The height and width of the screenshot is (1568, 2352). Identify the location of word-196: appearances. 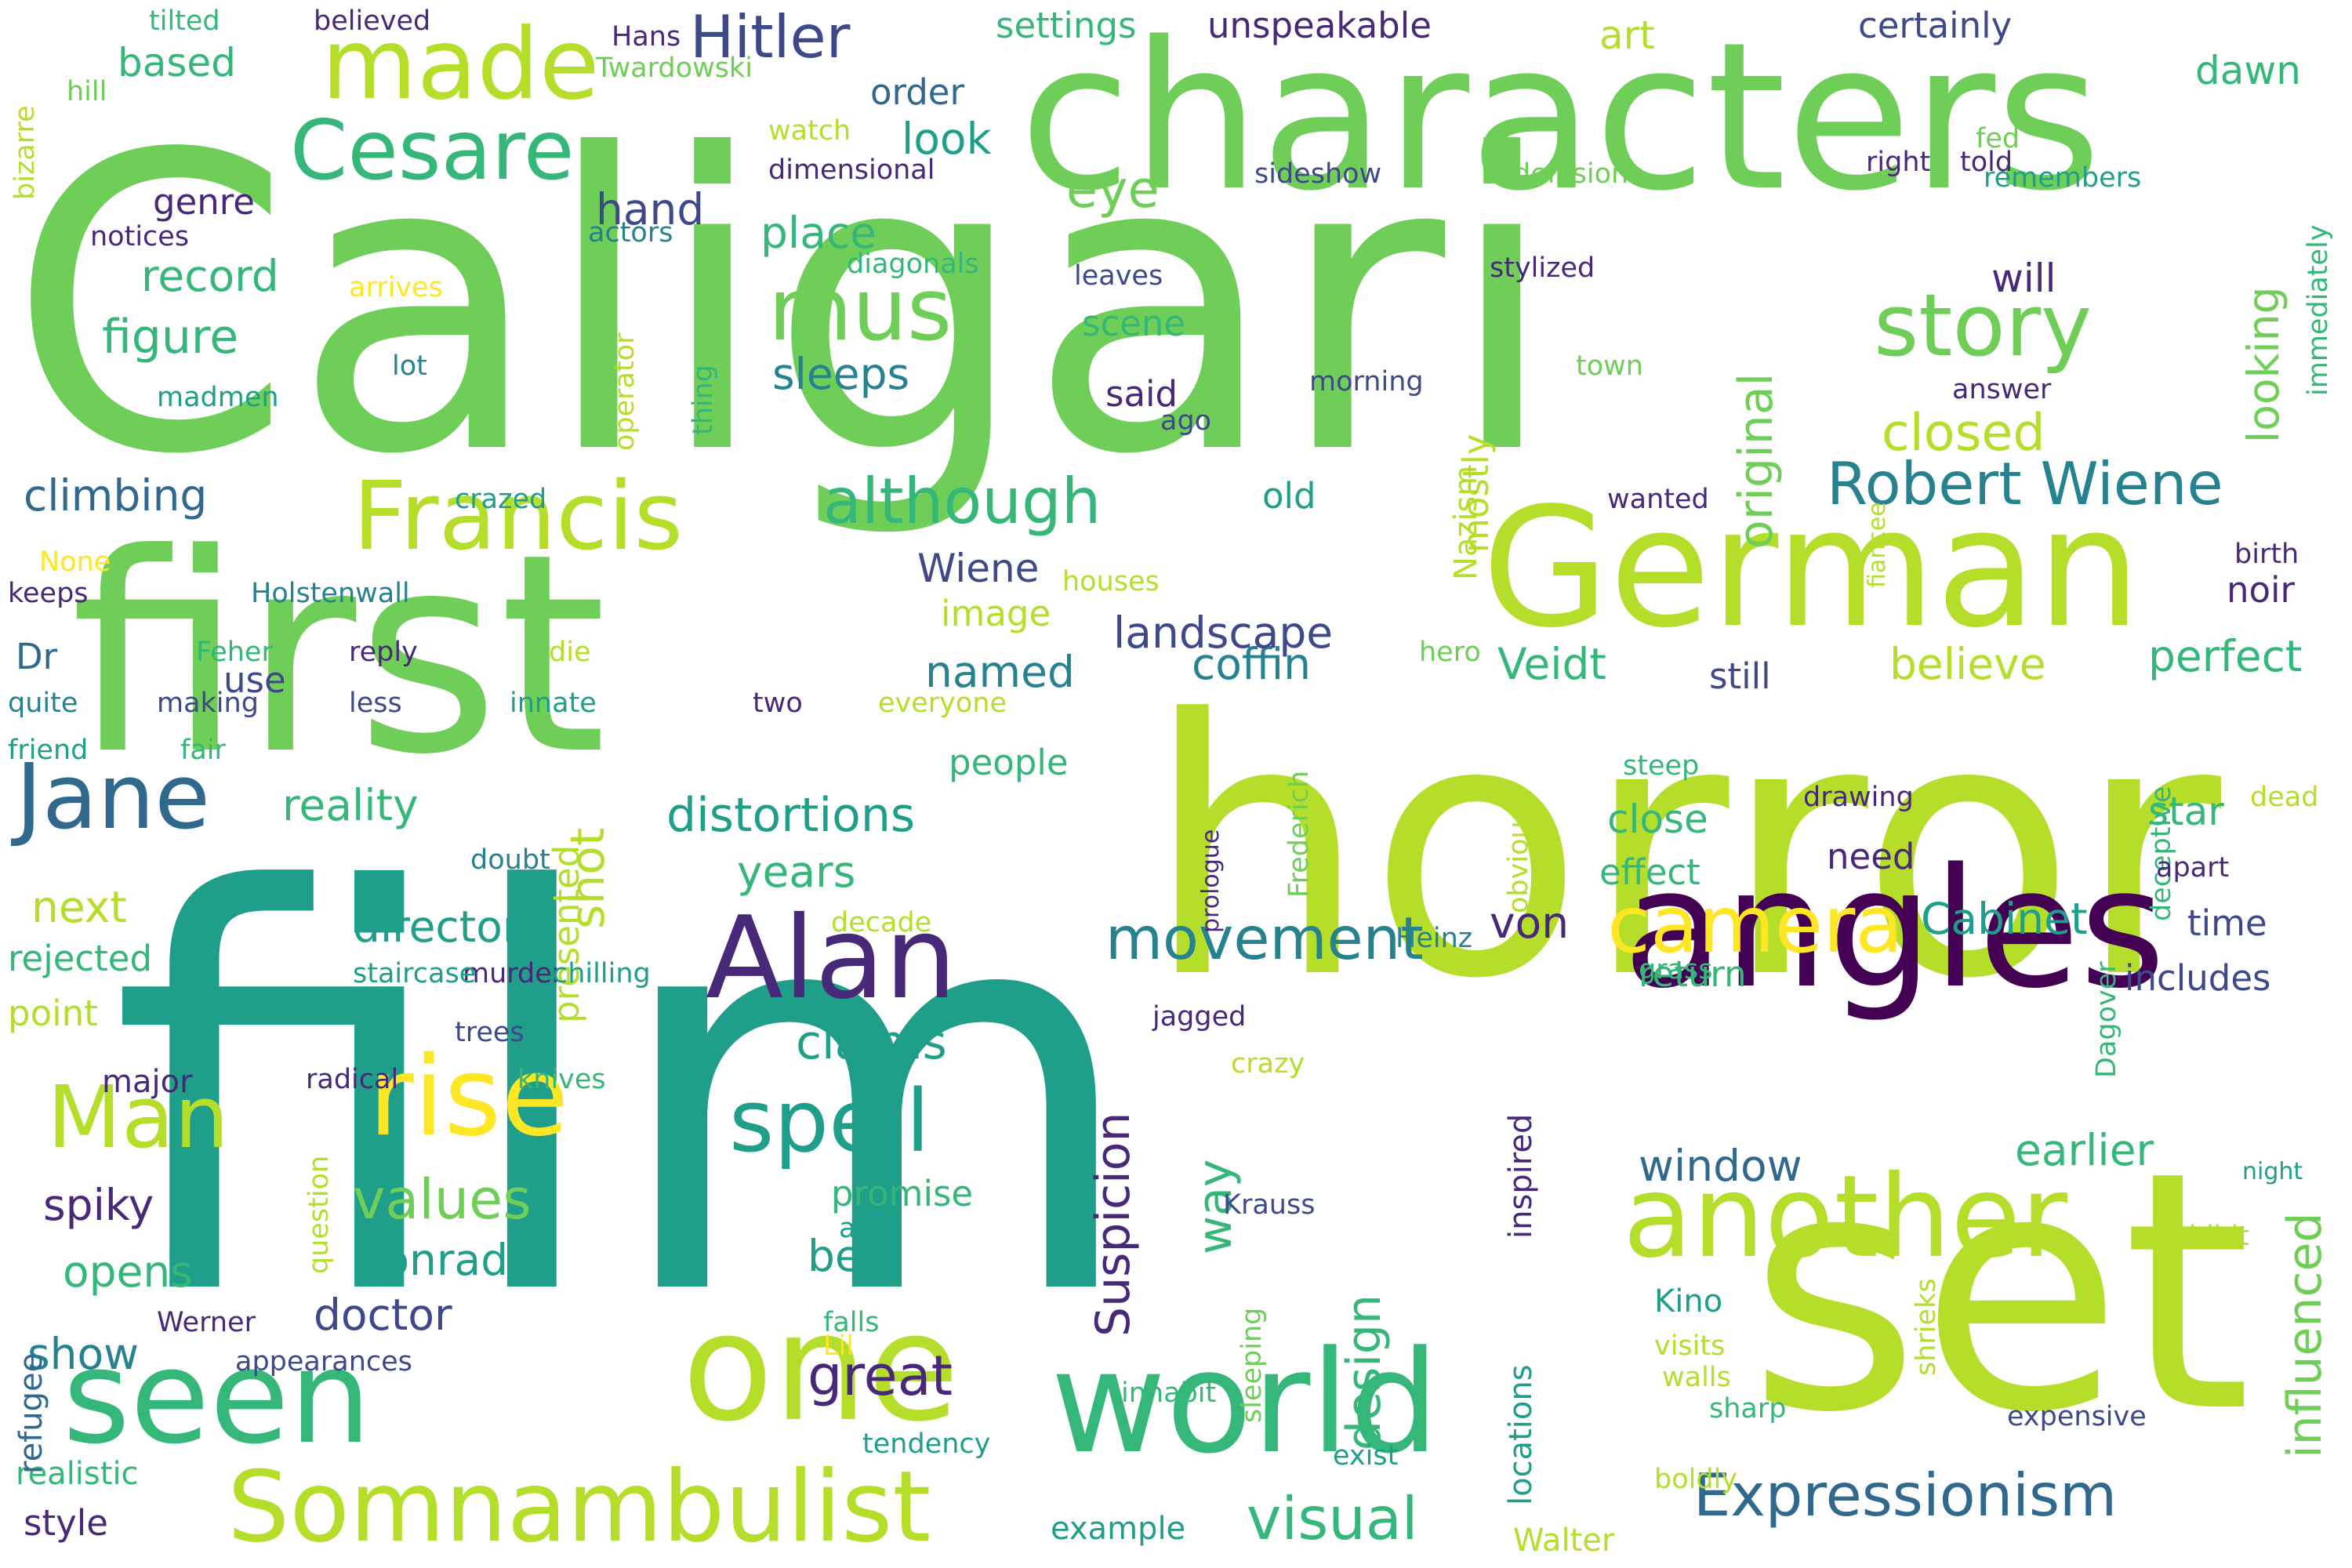
(323, 1361).